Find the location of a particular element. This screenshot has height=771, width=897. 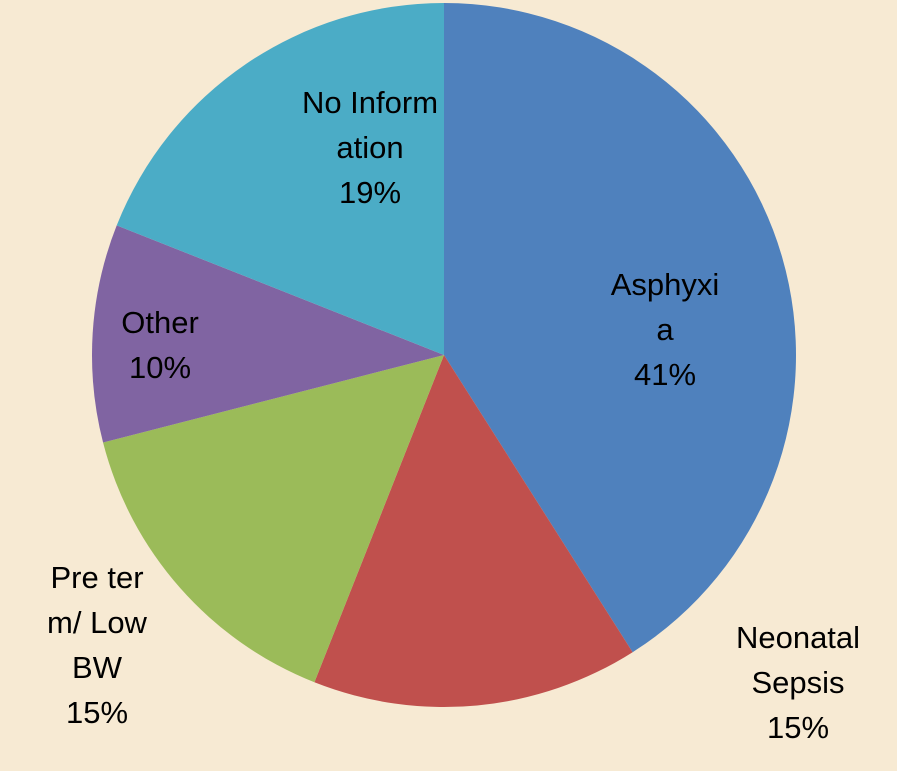

slice-label: No Information 19% is located at coordinates (370, 147).